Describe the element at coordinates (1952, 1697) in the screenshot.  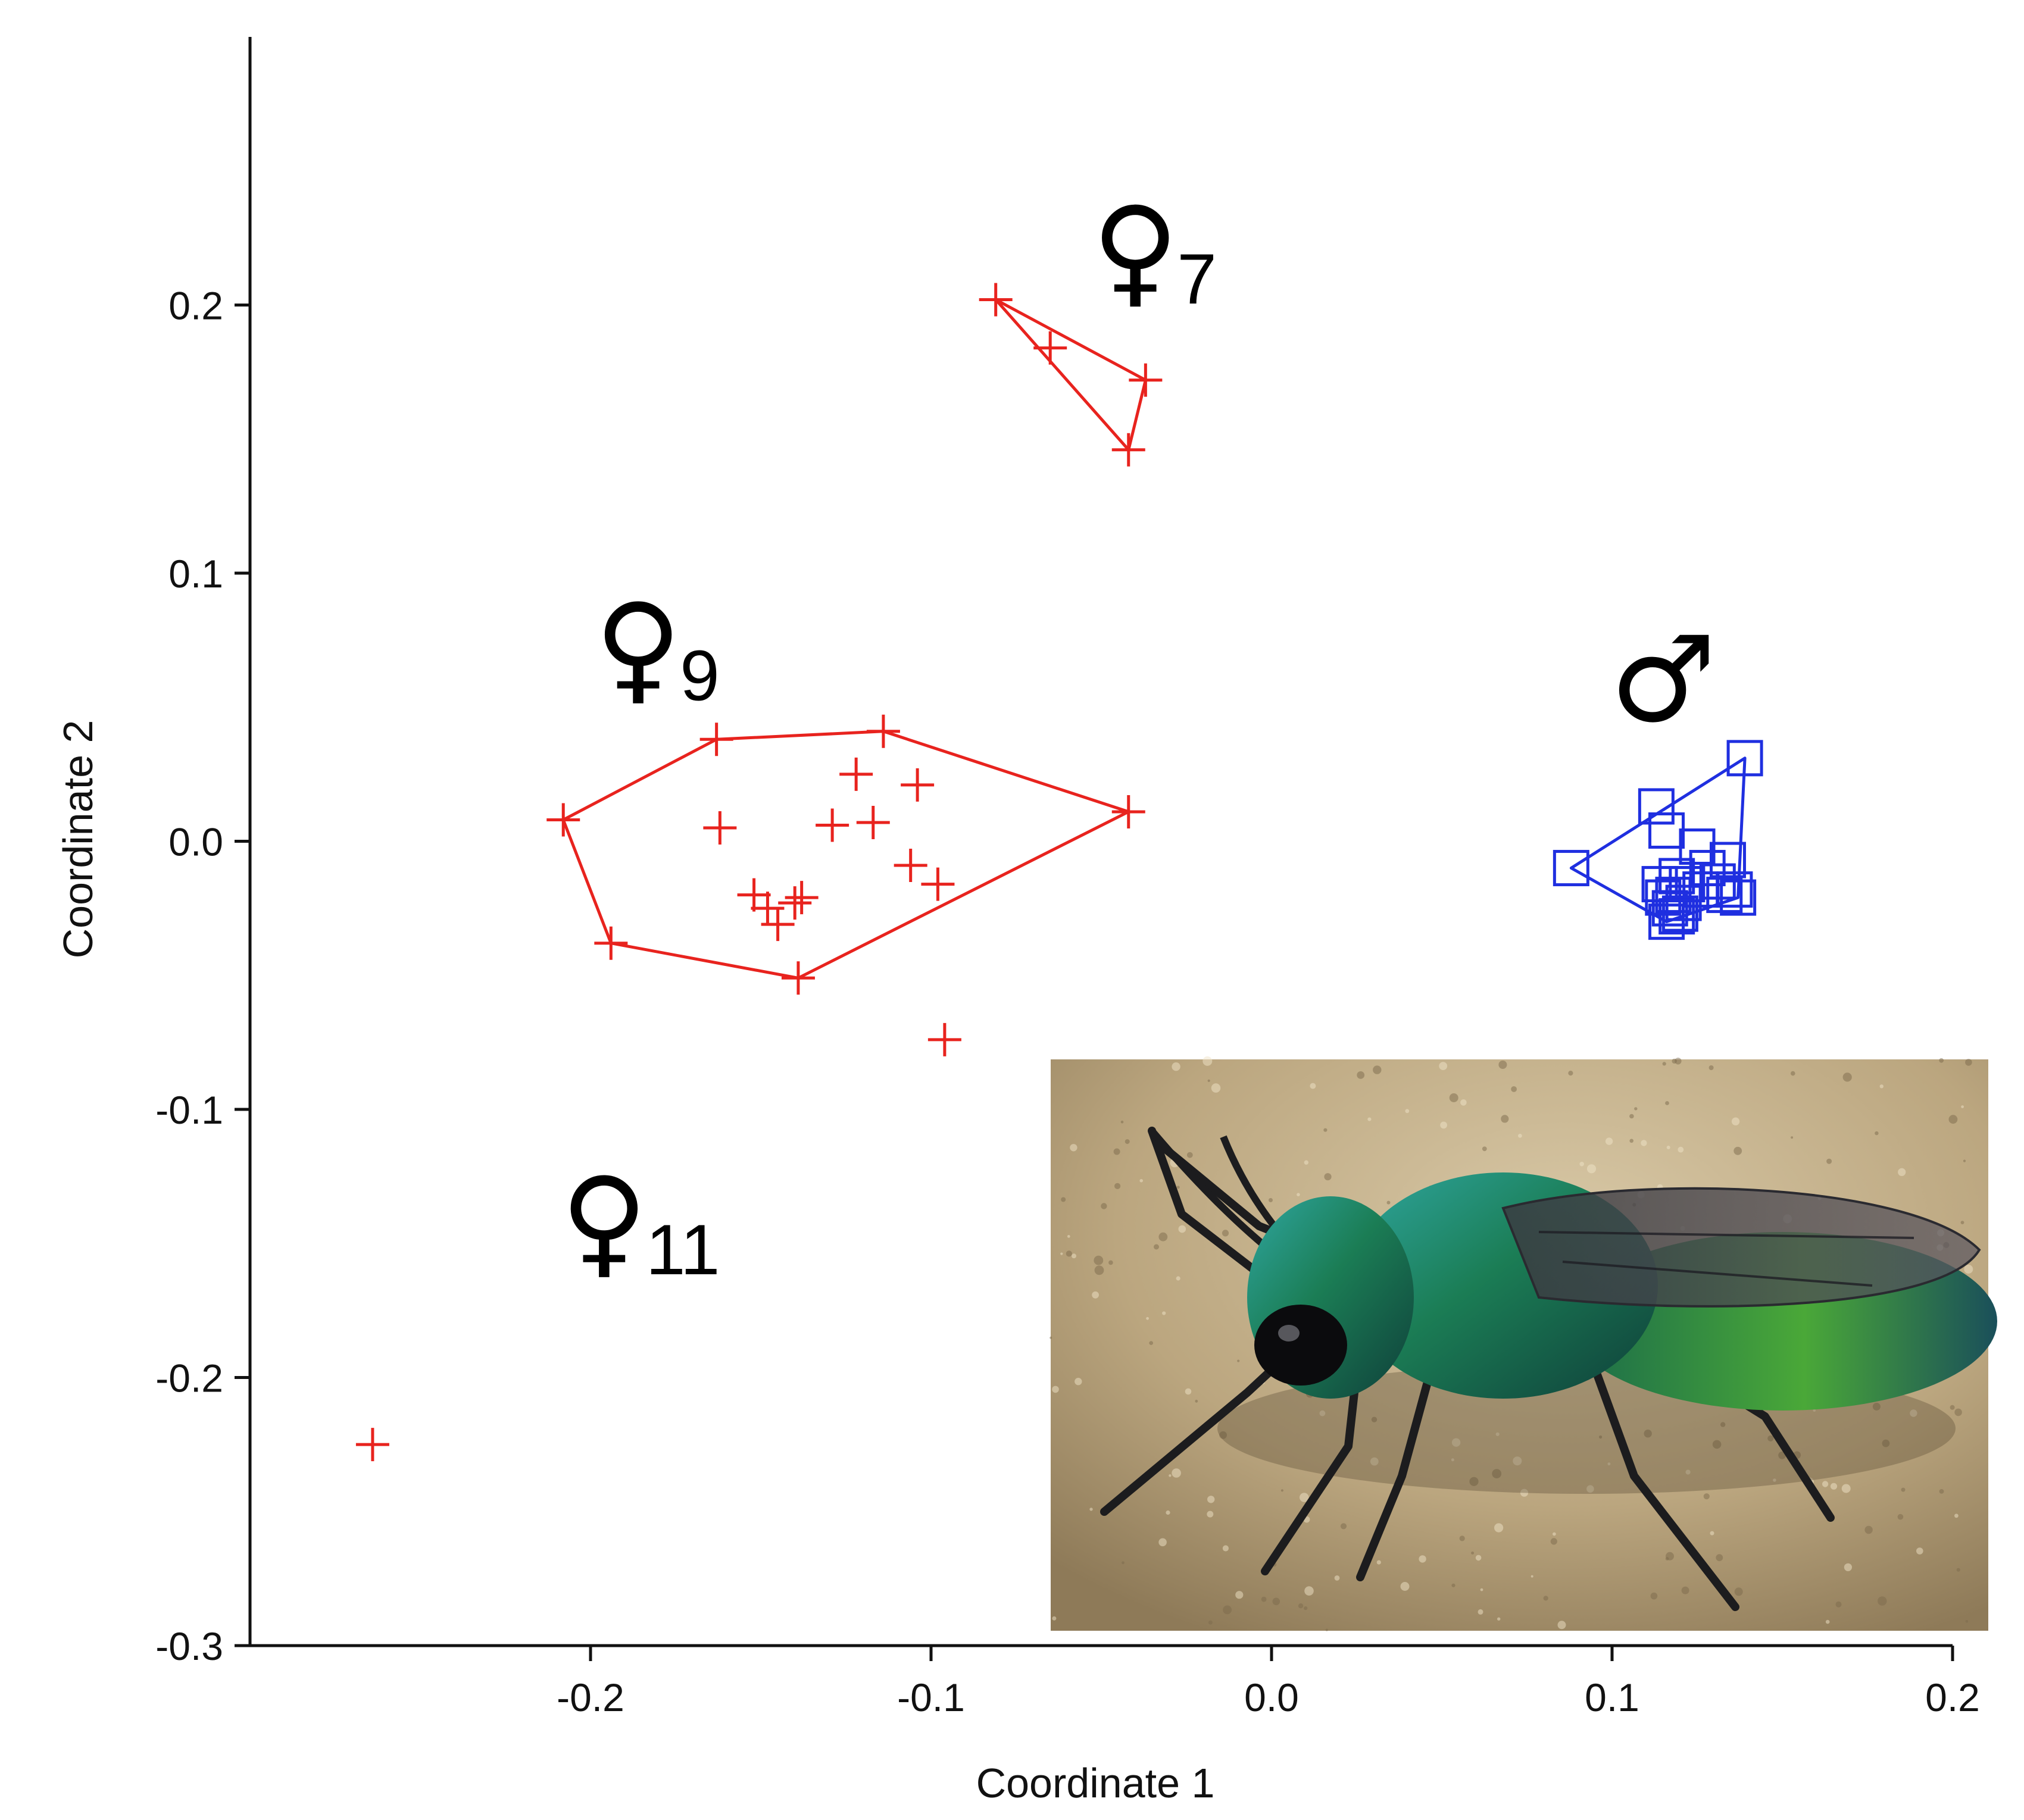
I see `x-tick-label: 0.2` at that location.